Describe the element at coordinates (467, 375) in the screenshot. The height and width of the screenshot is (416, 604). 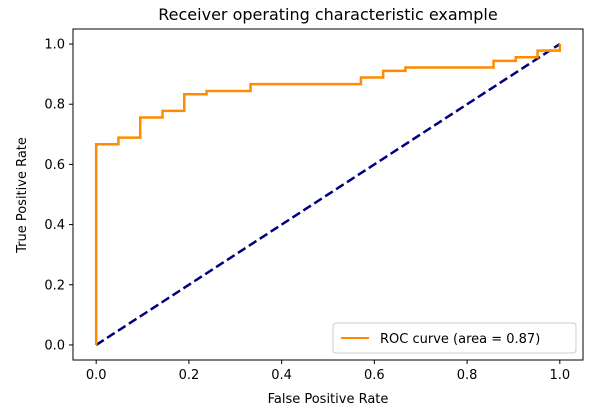
I see `x-tick-label: 0.8` at that location.